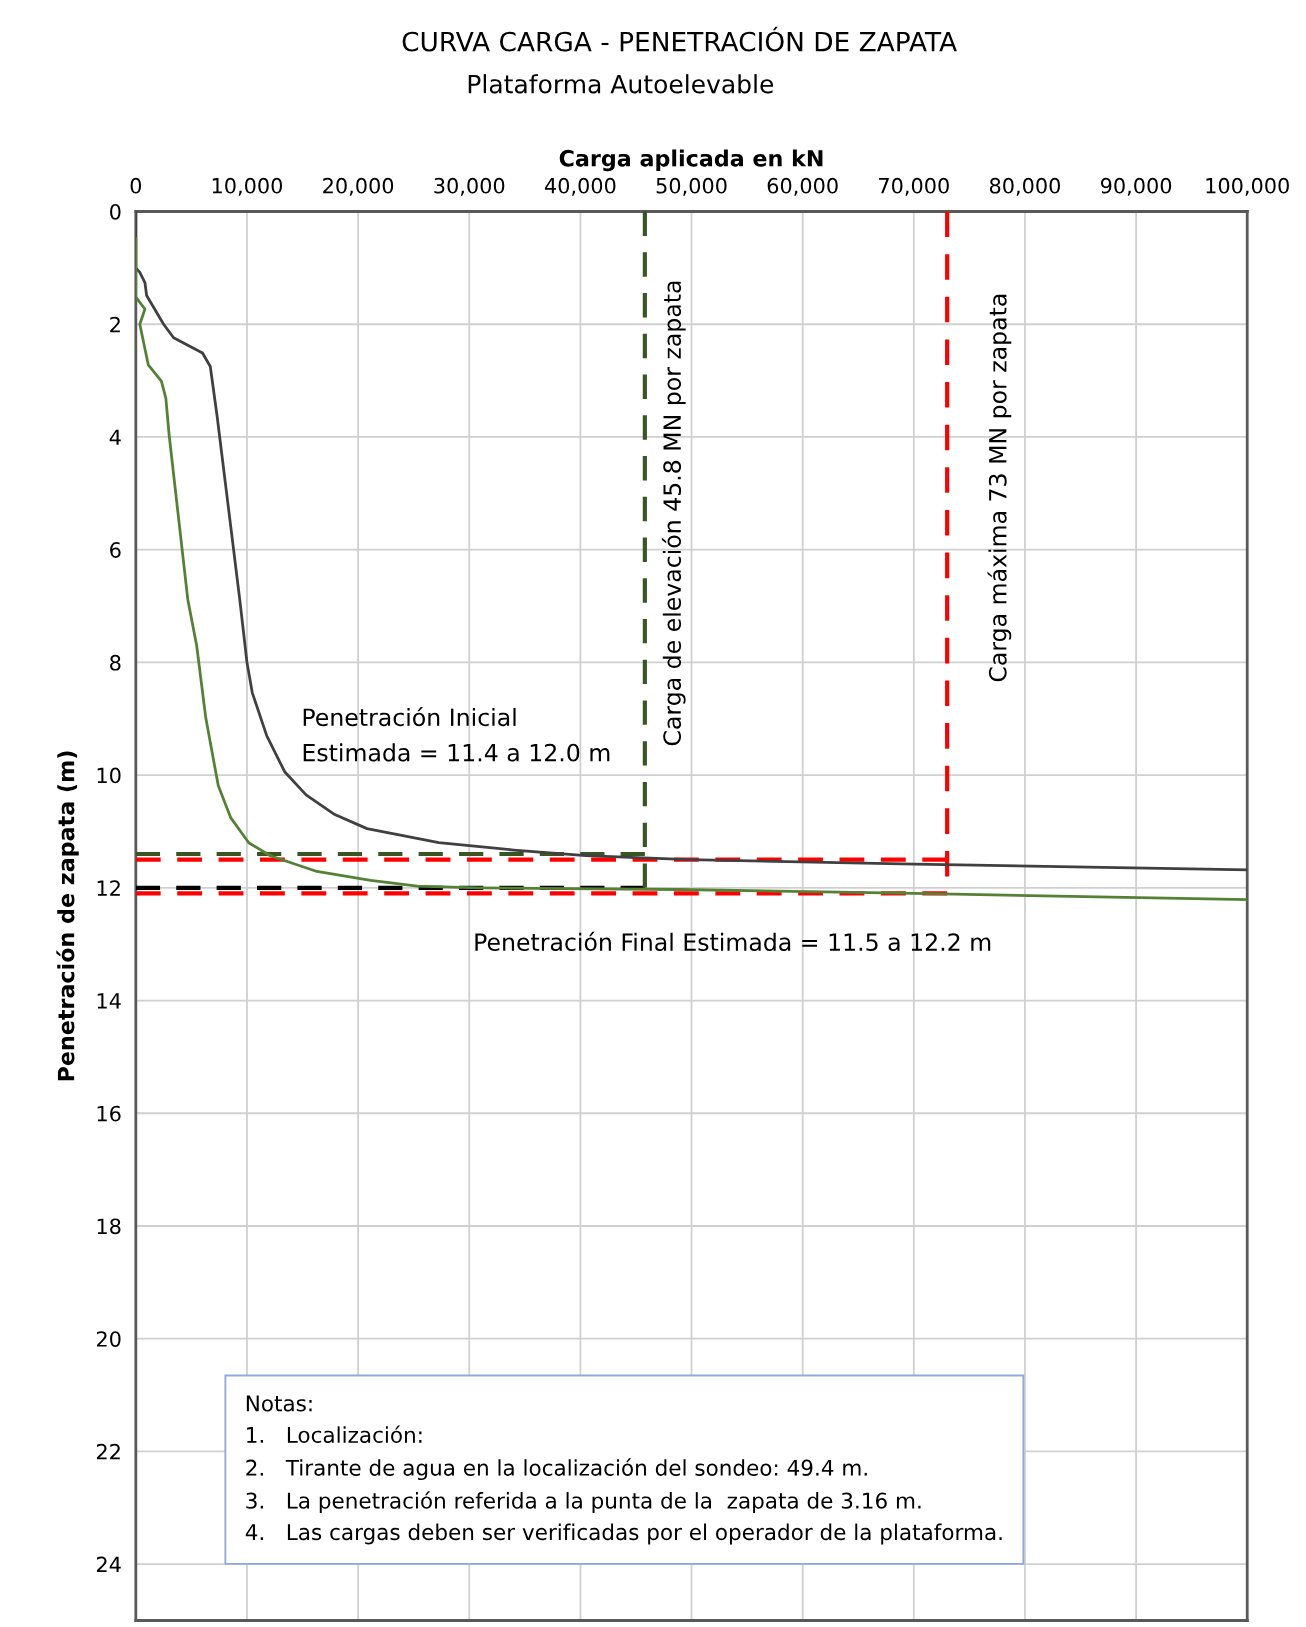 Image resolution: width=1306 pixels, height=1627 pixels. I want to click on chart-subtitle: Plataforma Autoelevable, so click(621, 84).